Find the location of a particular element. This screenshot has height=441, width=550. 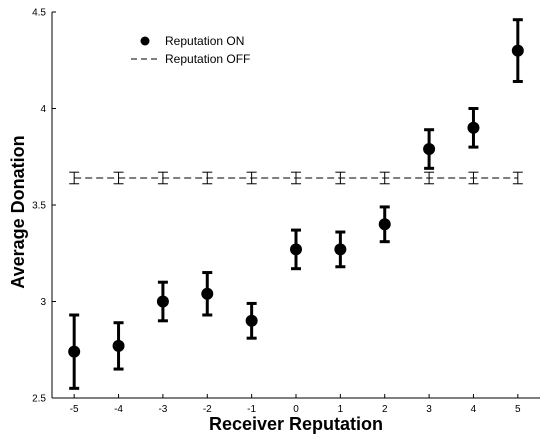

x-axis-title: Receiver Reputation is located at coordinates (296, 424).